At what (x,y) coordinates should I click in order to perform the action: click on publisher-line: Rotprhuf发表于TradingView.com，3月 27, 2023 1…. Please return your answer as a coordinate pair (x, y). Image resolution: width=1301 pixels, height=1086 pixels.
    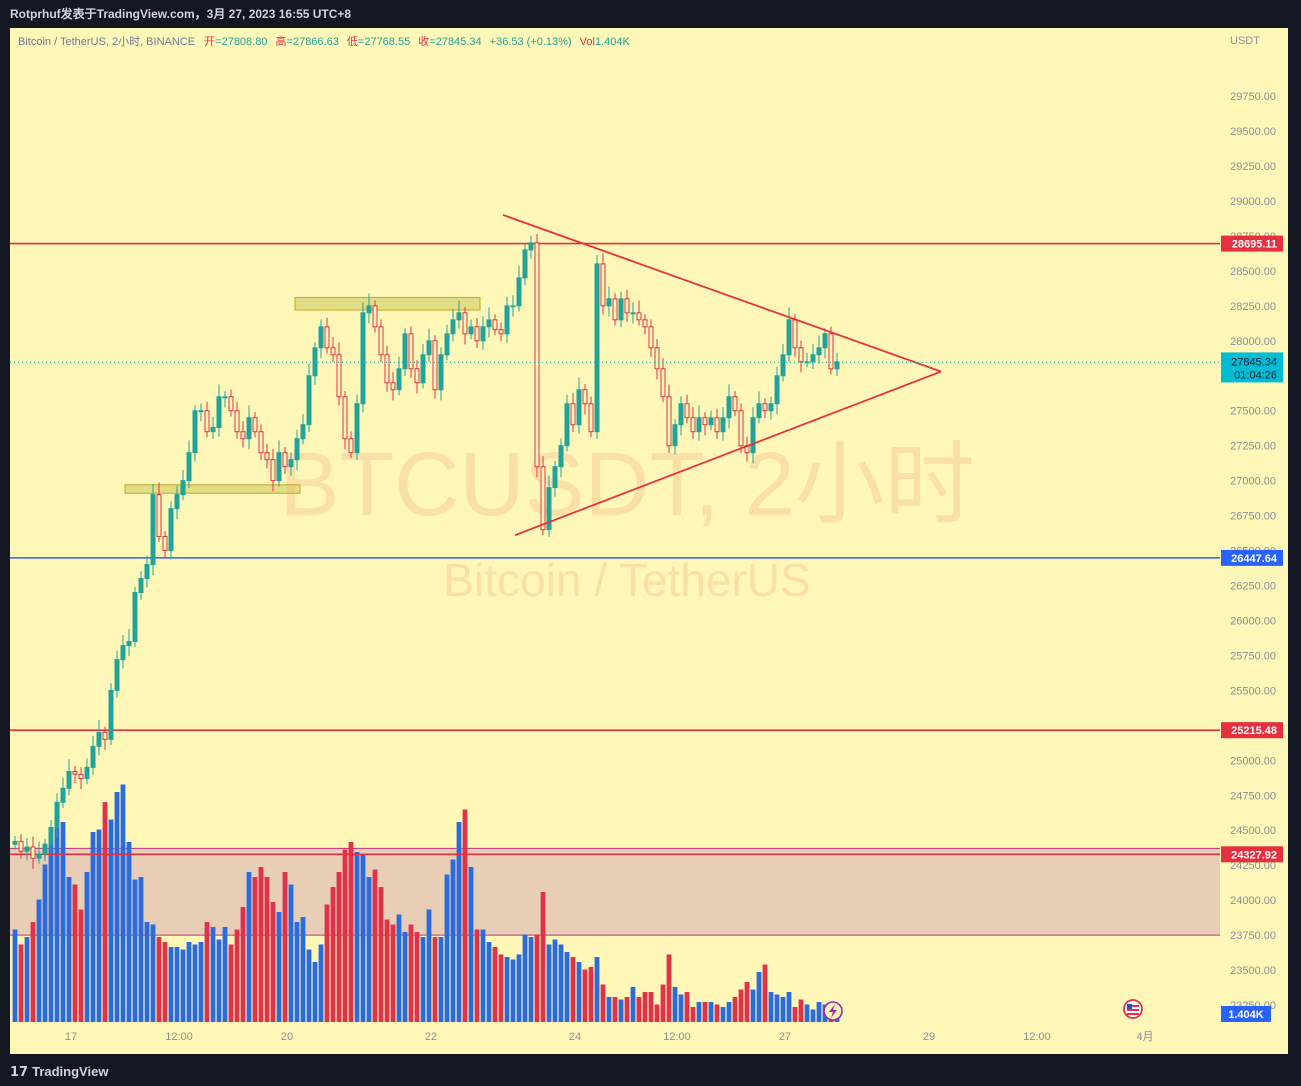
    Looking at the image, I should click on (181, 14).